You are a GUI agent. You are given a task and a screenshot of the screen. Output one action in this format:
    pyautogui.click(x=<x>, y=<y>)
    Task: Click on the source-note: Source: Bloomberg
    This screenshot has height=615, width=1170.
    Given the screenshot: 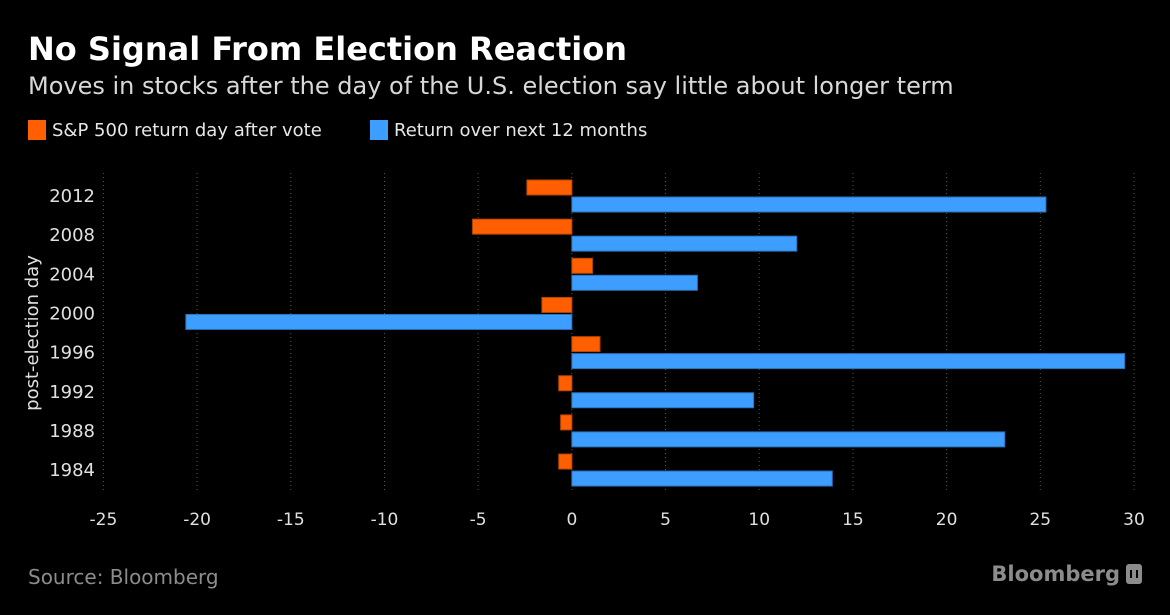 What is the action you would take?
    pyautogui.click(x=123, y=577)
    